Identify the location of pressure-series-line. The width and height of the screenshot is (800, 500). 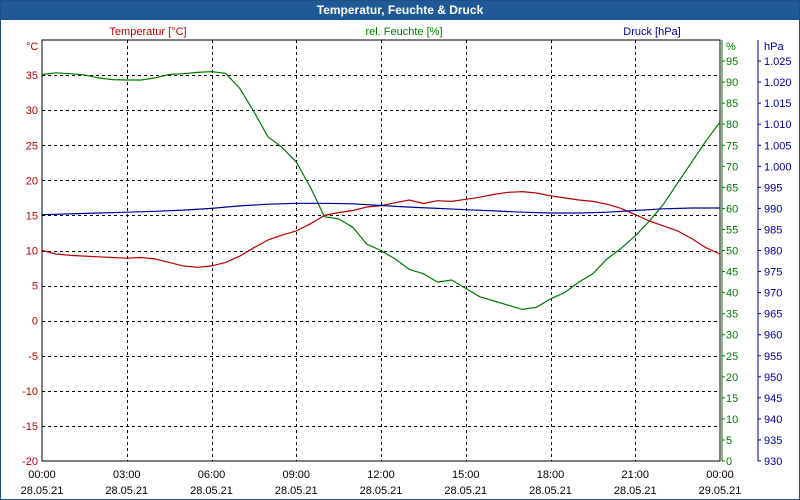
(380, 209).